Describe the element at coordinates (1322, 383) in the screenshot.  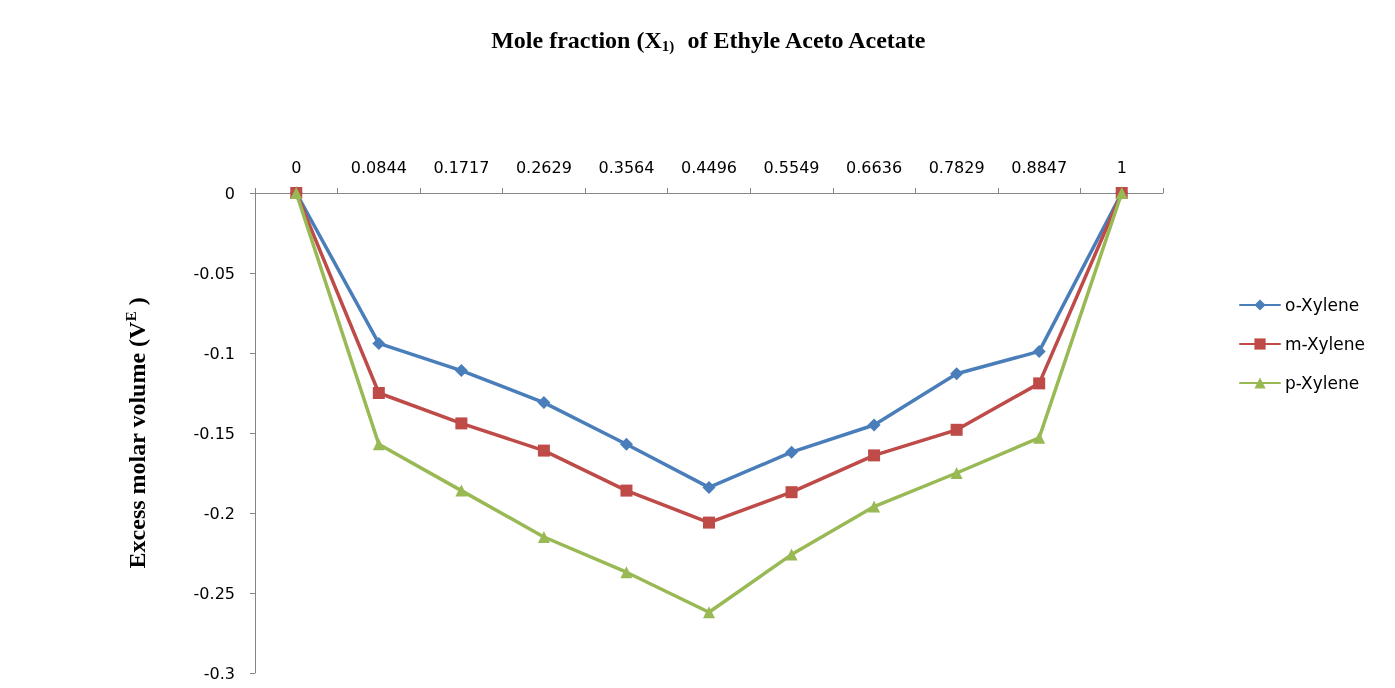
I see `legend-label: p-Xylene` at that location.